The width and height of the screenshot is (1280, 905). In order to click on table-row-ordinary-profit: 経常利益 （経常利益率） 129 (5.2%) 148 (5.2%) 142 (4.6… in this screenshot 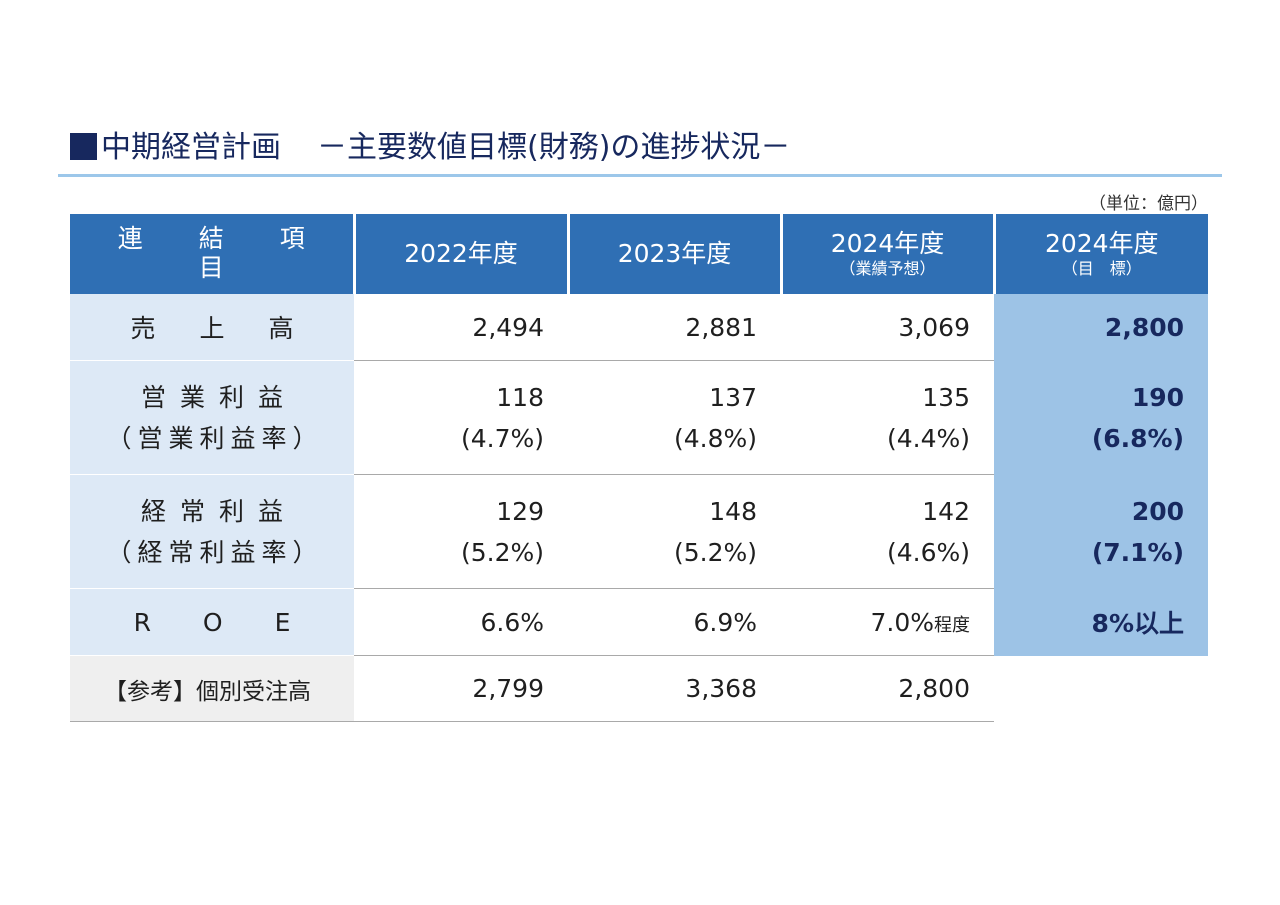, I will do `click(639, 531)`.